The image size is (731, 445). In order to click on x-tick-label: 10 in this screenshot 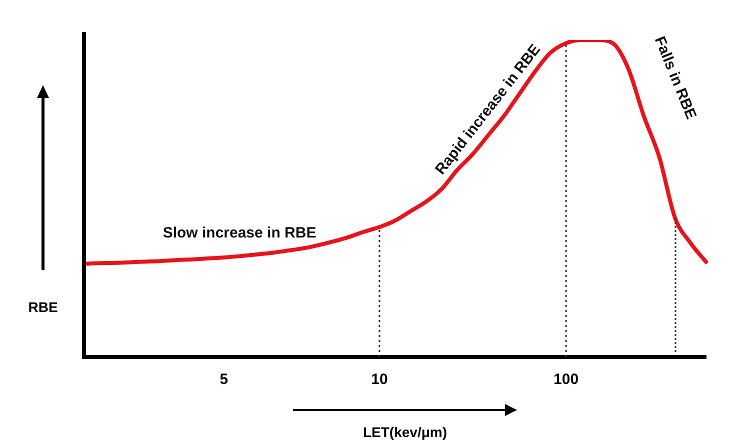, I will do `click(379, 379)`.